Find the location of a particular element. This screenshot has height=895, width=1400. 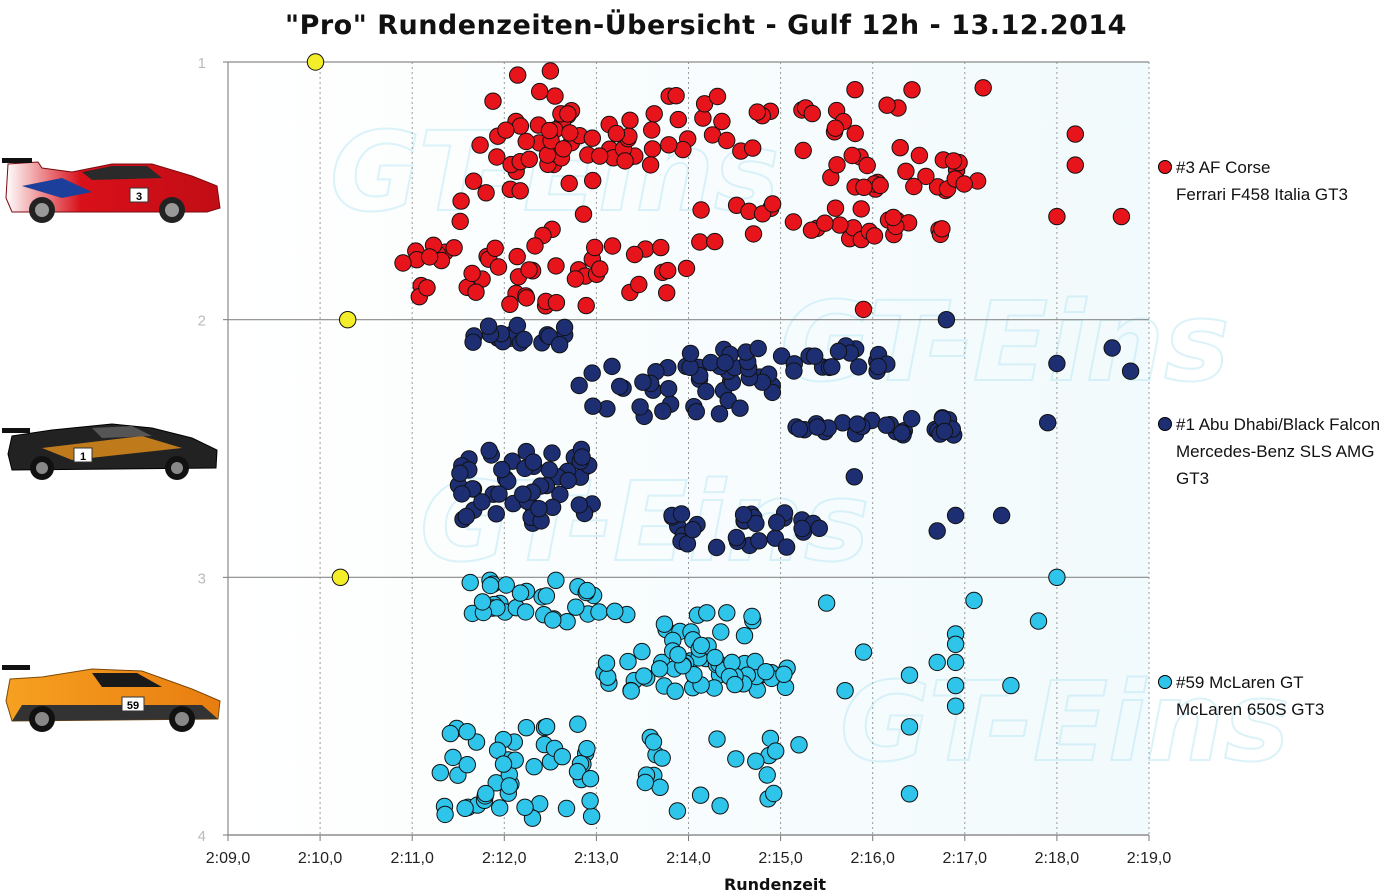

fastest-lap-marker is located at coordinates (348, 320).